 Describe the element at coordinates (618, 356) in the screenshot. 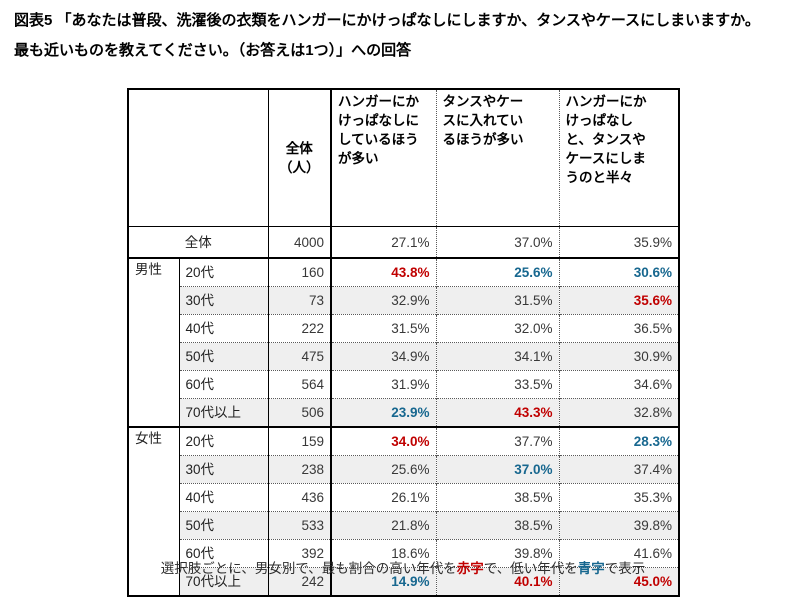

I see `percent-cell: 30.9%` at that location.